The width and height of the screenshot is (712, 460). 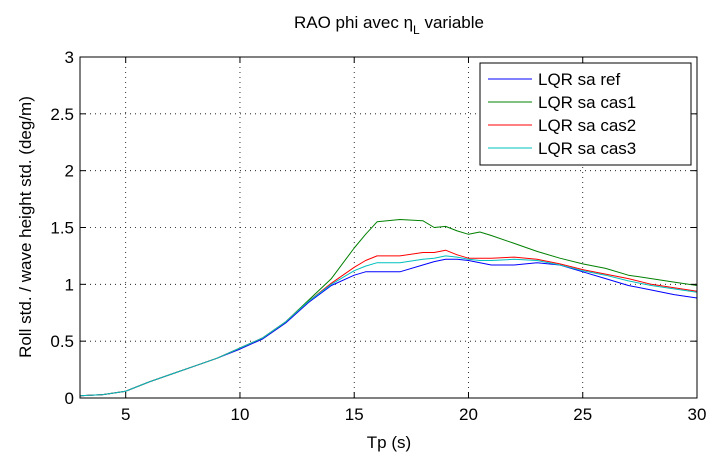 What do you see at coordinates (587, 102) in the screenshot?
I see `legend-label: LQR sa cas1` at bounding box center [587, 102].